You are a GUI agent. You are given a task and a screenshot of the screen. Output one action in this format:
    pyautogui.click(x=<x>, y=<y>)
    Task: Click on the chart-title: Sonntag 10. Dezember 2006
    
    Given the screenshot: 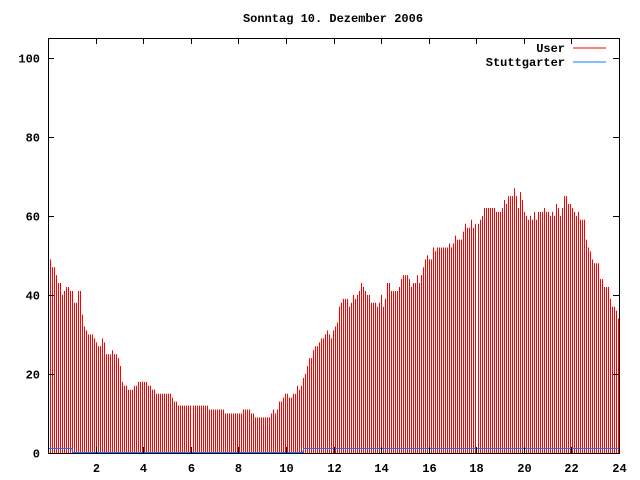 What is the action you would take?
    pyautogui.click(x=333, y=19)
    